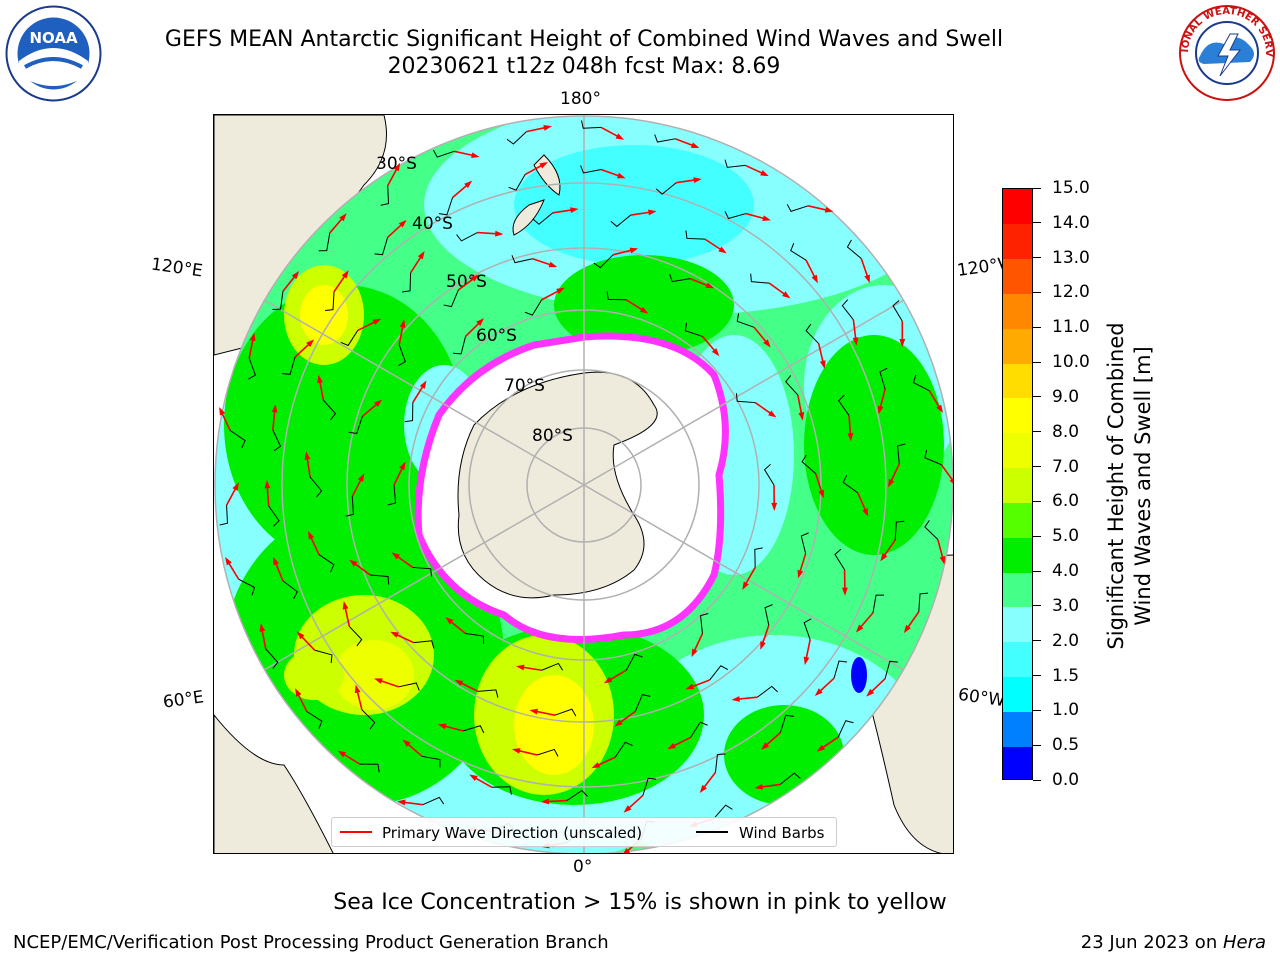 This screenshot has width=1280, height=960. I want to click on colorbar-tick-label: 12.0, so click(1071, 292).